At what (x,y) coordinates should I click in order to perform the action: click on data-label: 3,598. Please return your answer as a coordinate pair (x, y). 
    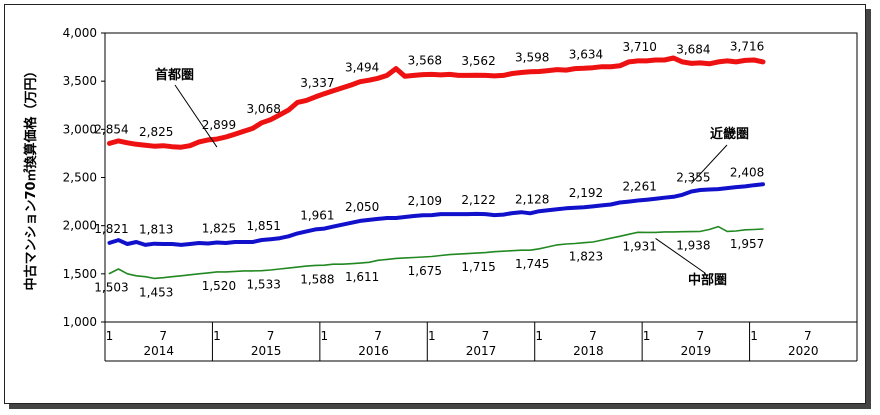
    Looking at the image, I should click on (532, 58).